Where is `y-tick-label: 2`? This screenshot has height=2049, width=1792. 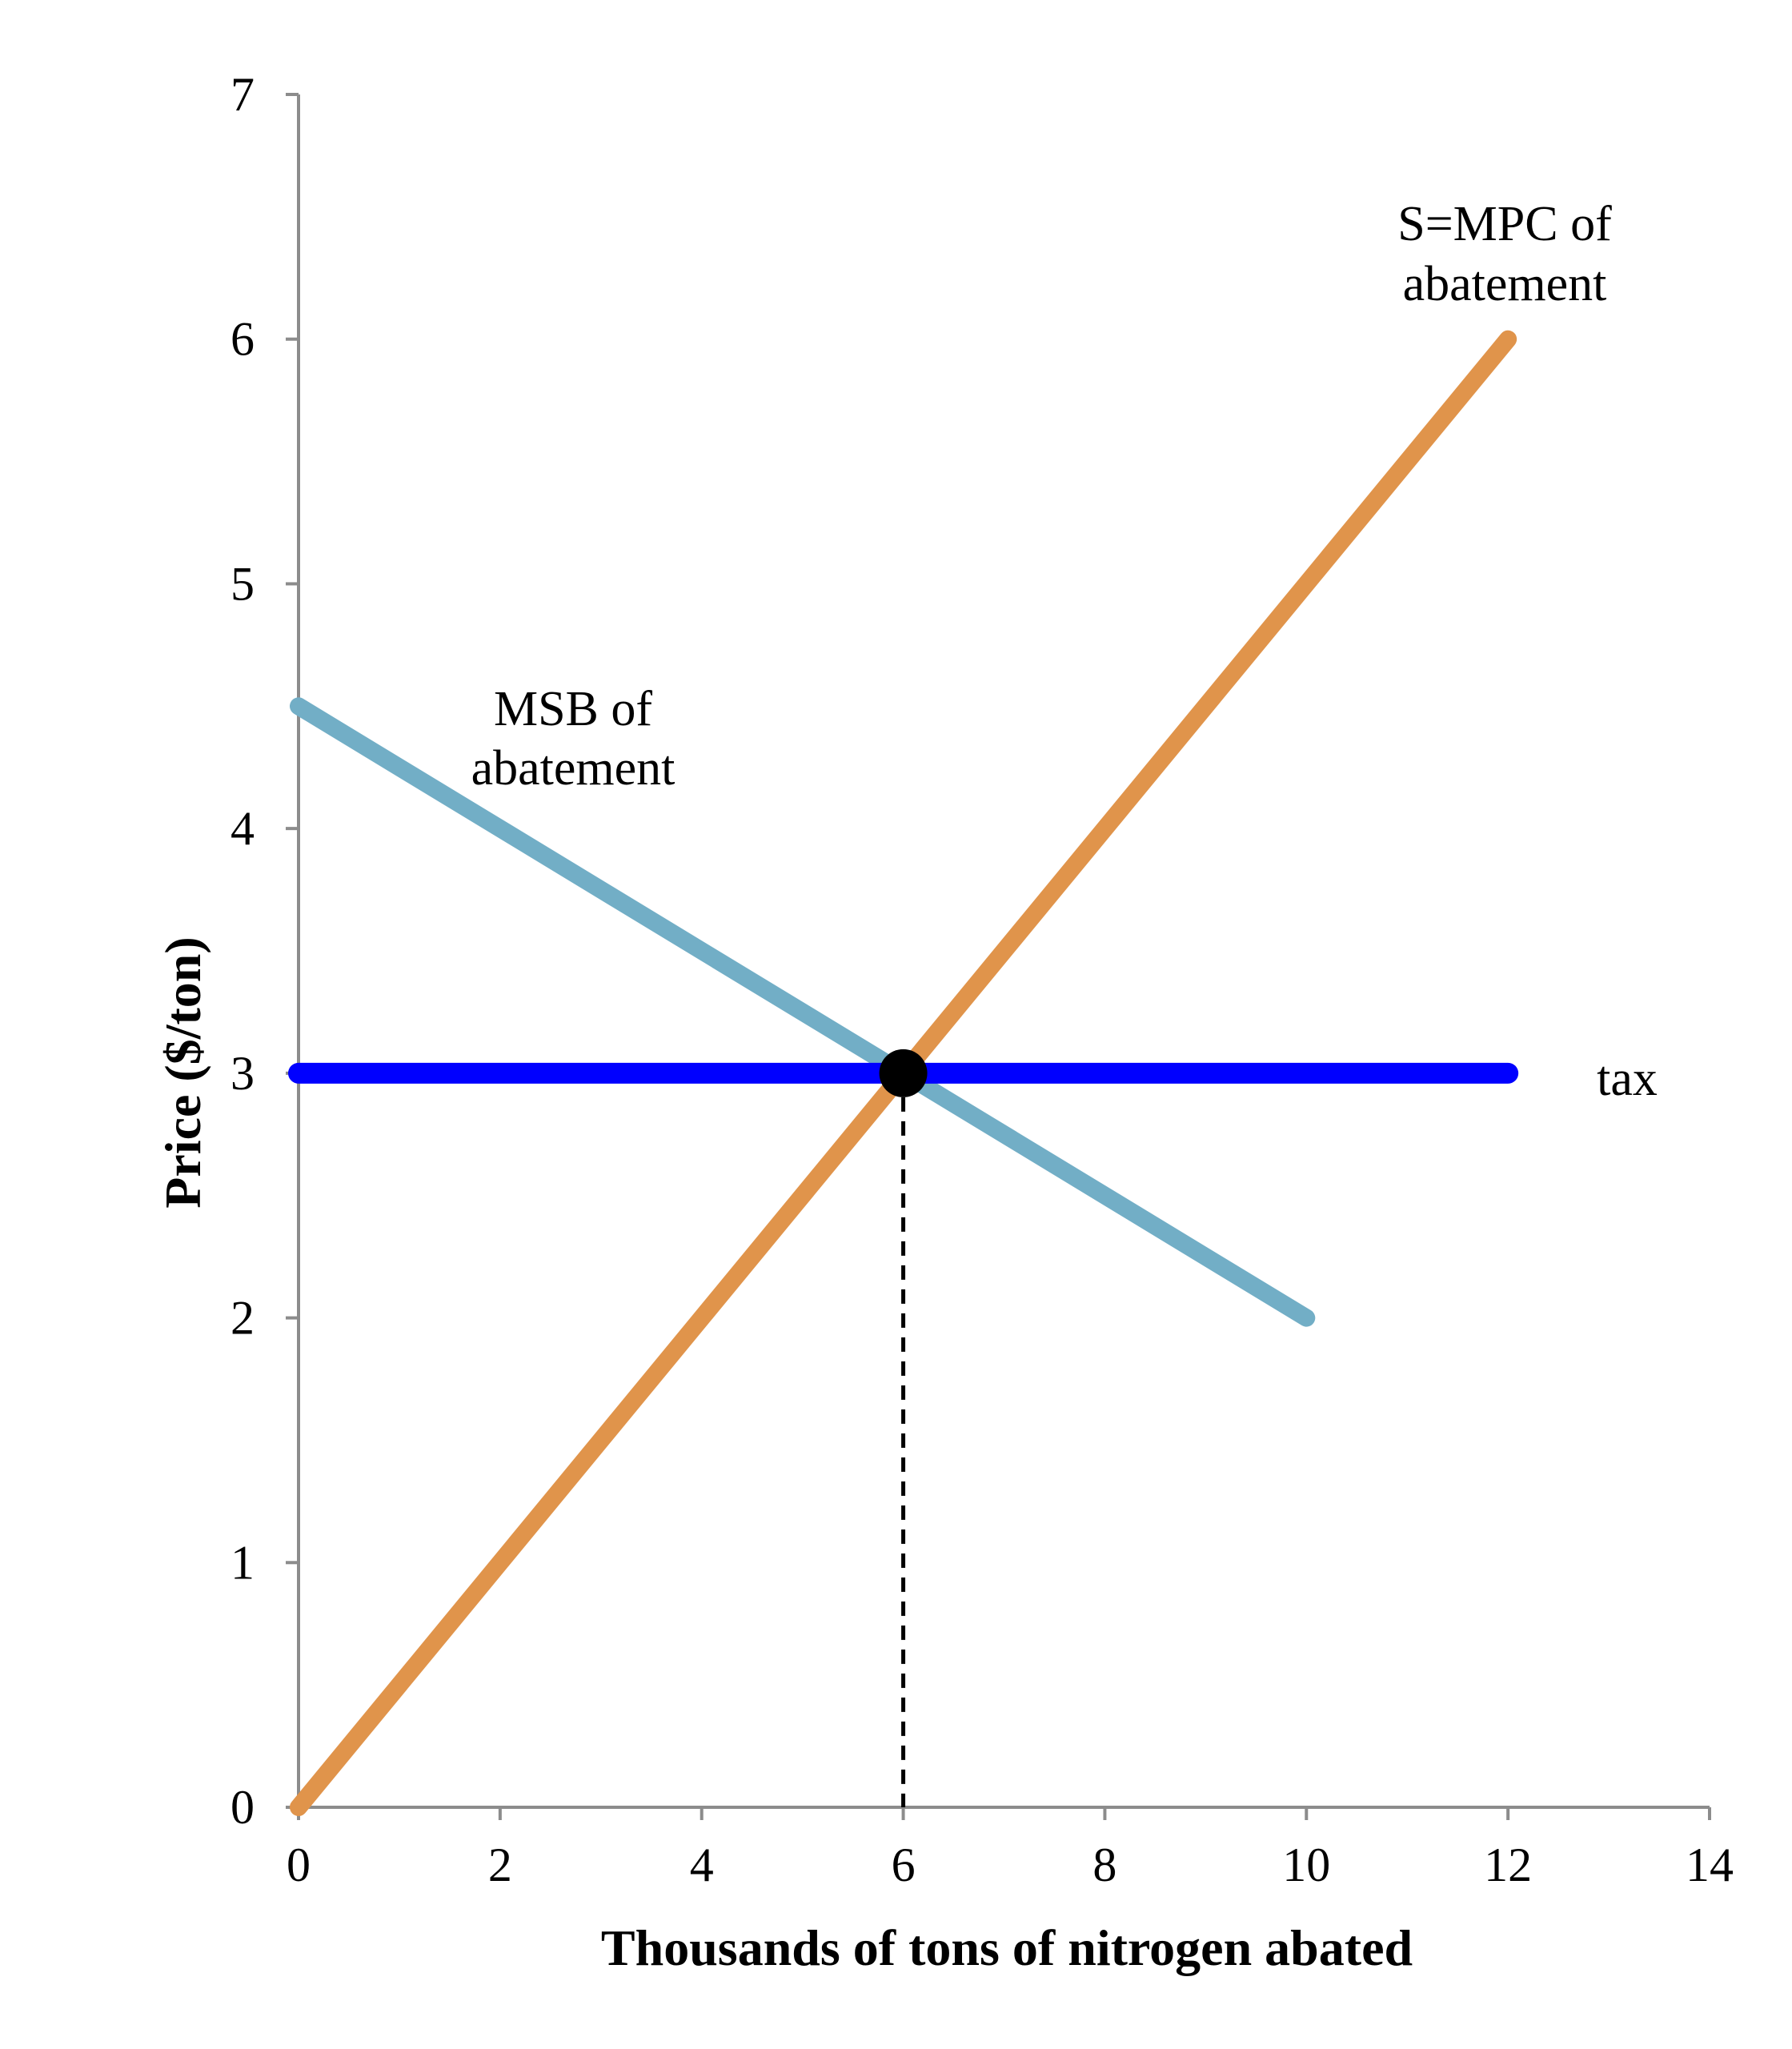
y-tick-label: 2 is located at coordinates (243, 1318).